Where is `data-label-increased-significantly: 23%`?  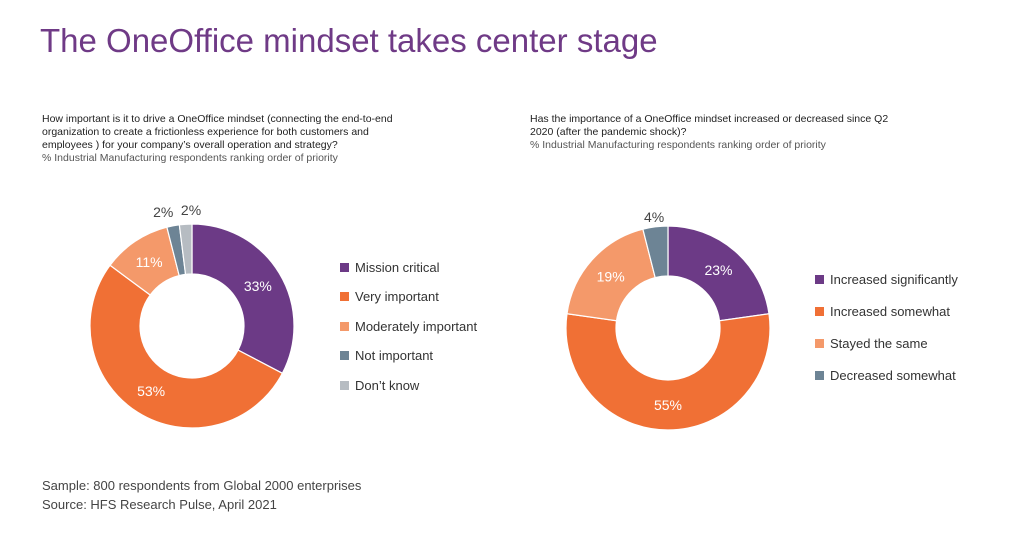
data-label-increased-significantly: 23% is located at coordinates (718, 270).